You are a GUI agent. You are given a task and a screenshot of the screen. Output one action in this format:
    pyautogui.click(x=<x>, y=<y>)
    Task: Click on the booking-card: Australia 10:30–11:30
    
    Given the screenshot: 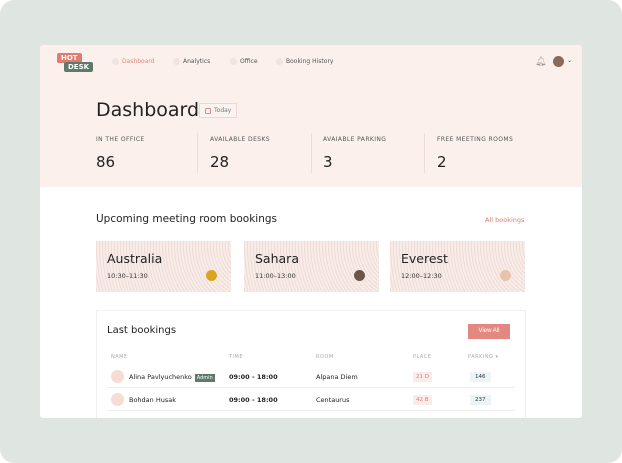 What is the action you would take?
    pyautogui.click(x=163, y=266)
    